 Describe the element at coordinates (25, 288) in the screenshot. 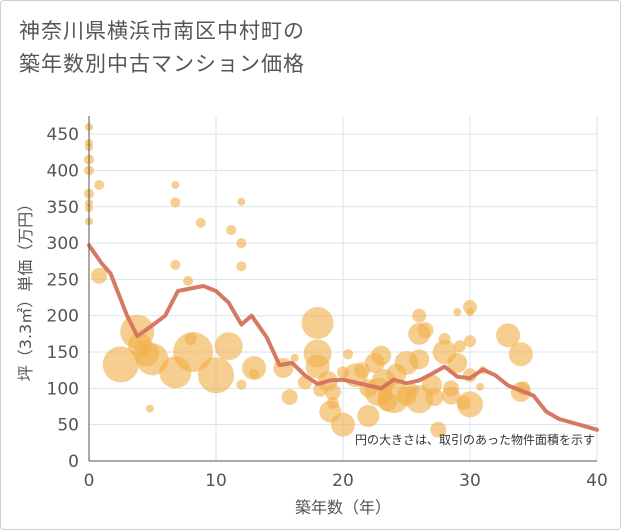

I see `y-axis-label: 坪（3.3㎡）単価（万円）` at that location.